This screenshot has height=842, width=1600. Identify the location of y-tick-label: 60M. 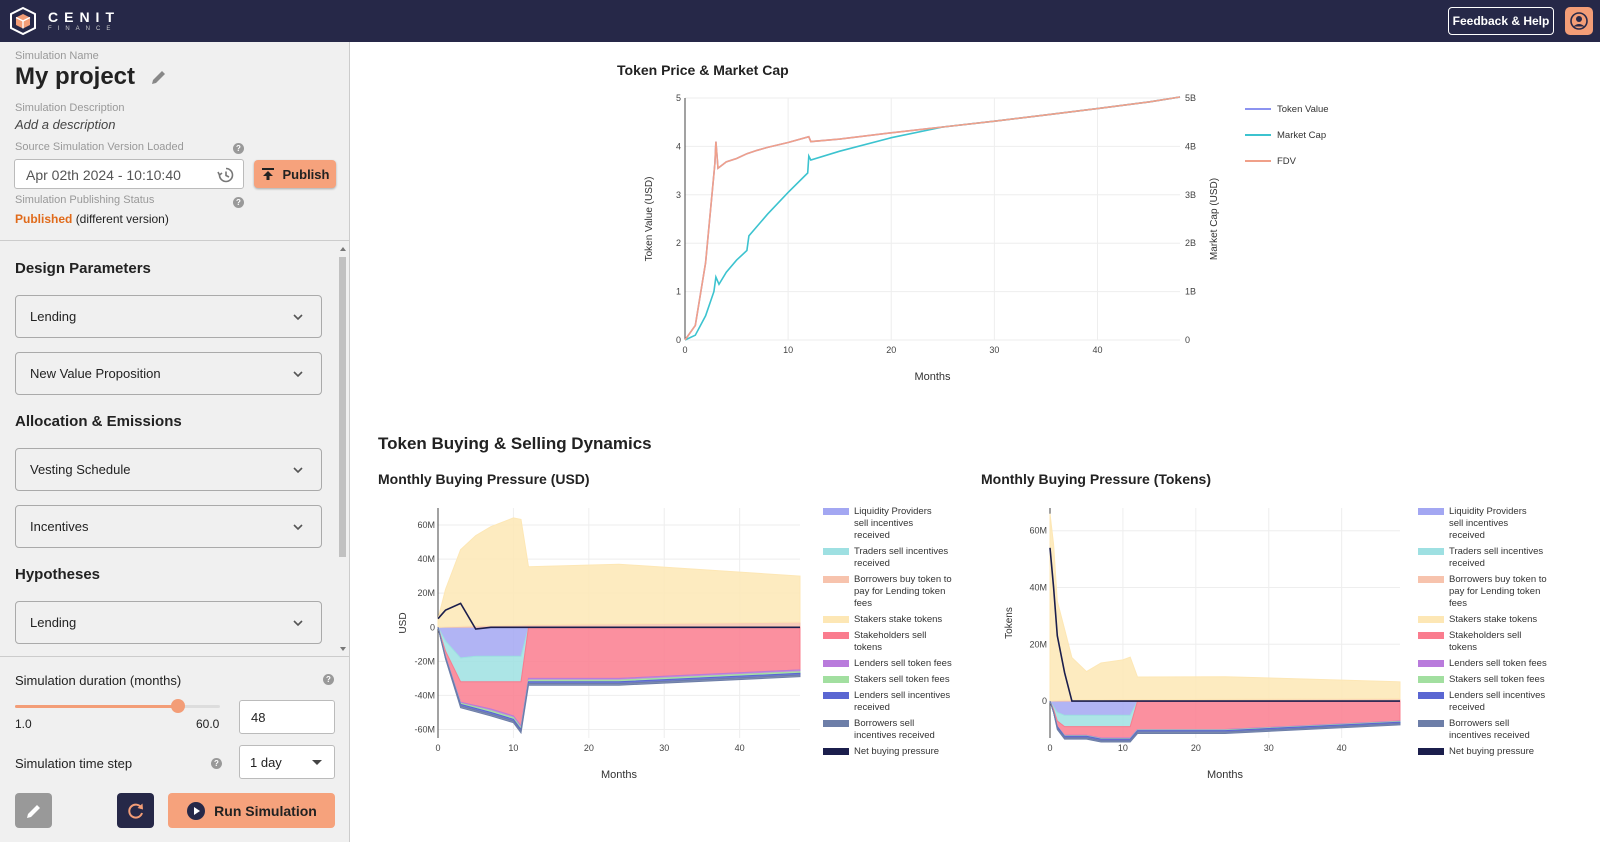
(426, 525).